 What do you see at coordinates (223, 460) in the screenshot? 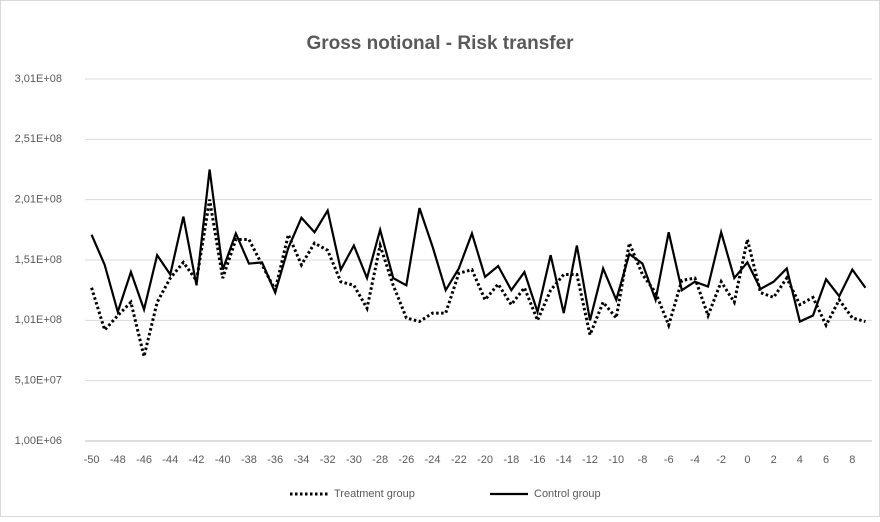
I see `x-tick-label: -40` at bounding box center [223, 460].